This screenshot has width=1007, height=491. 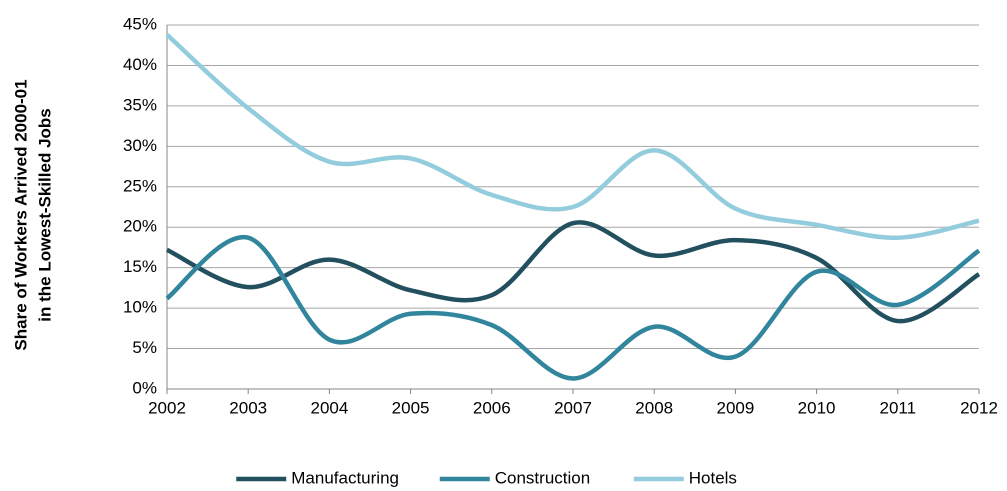 I want to click on x-tick-label: 2005, so click(x=411, y=407).